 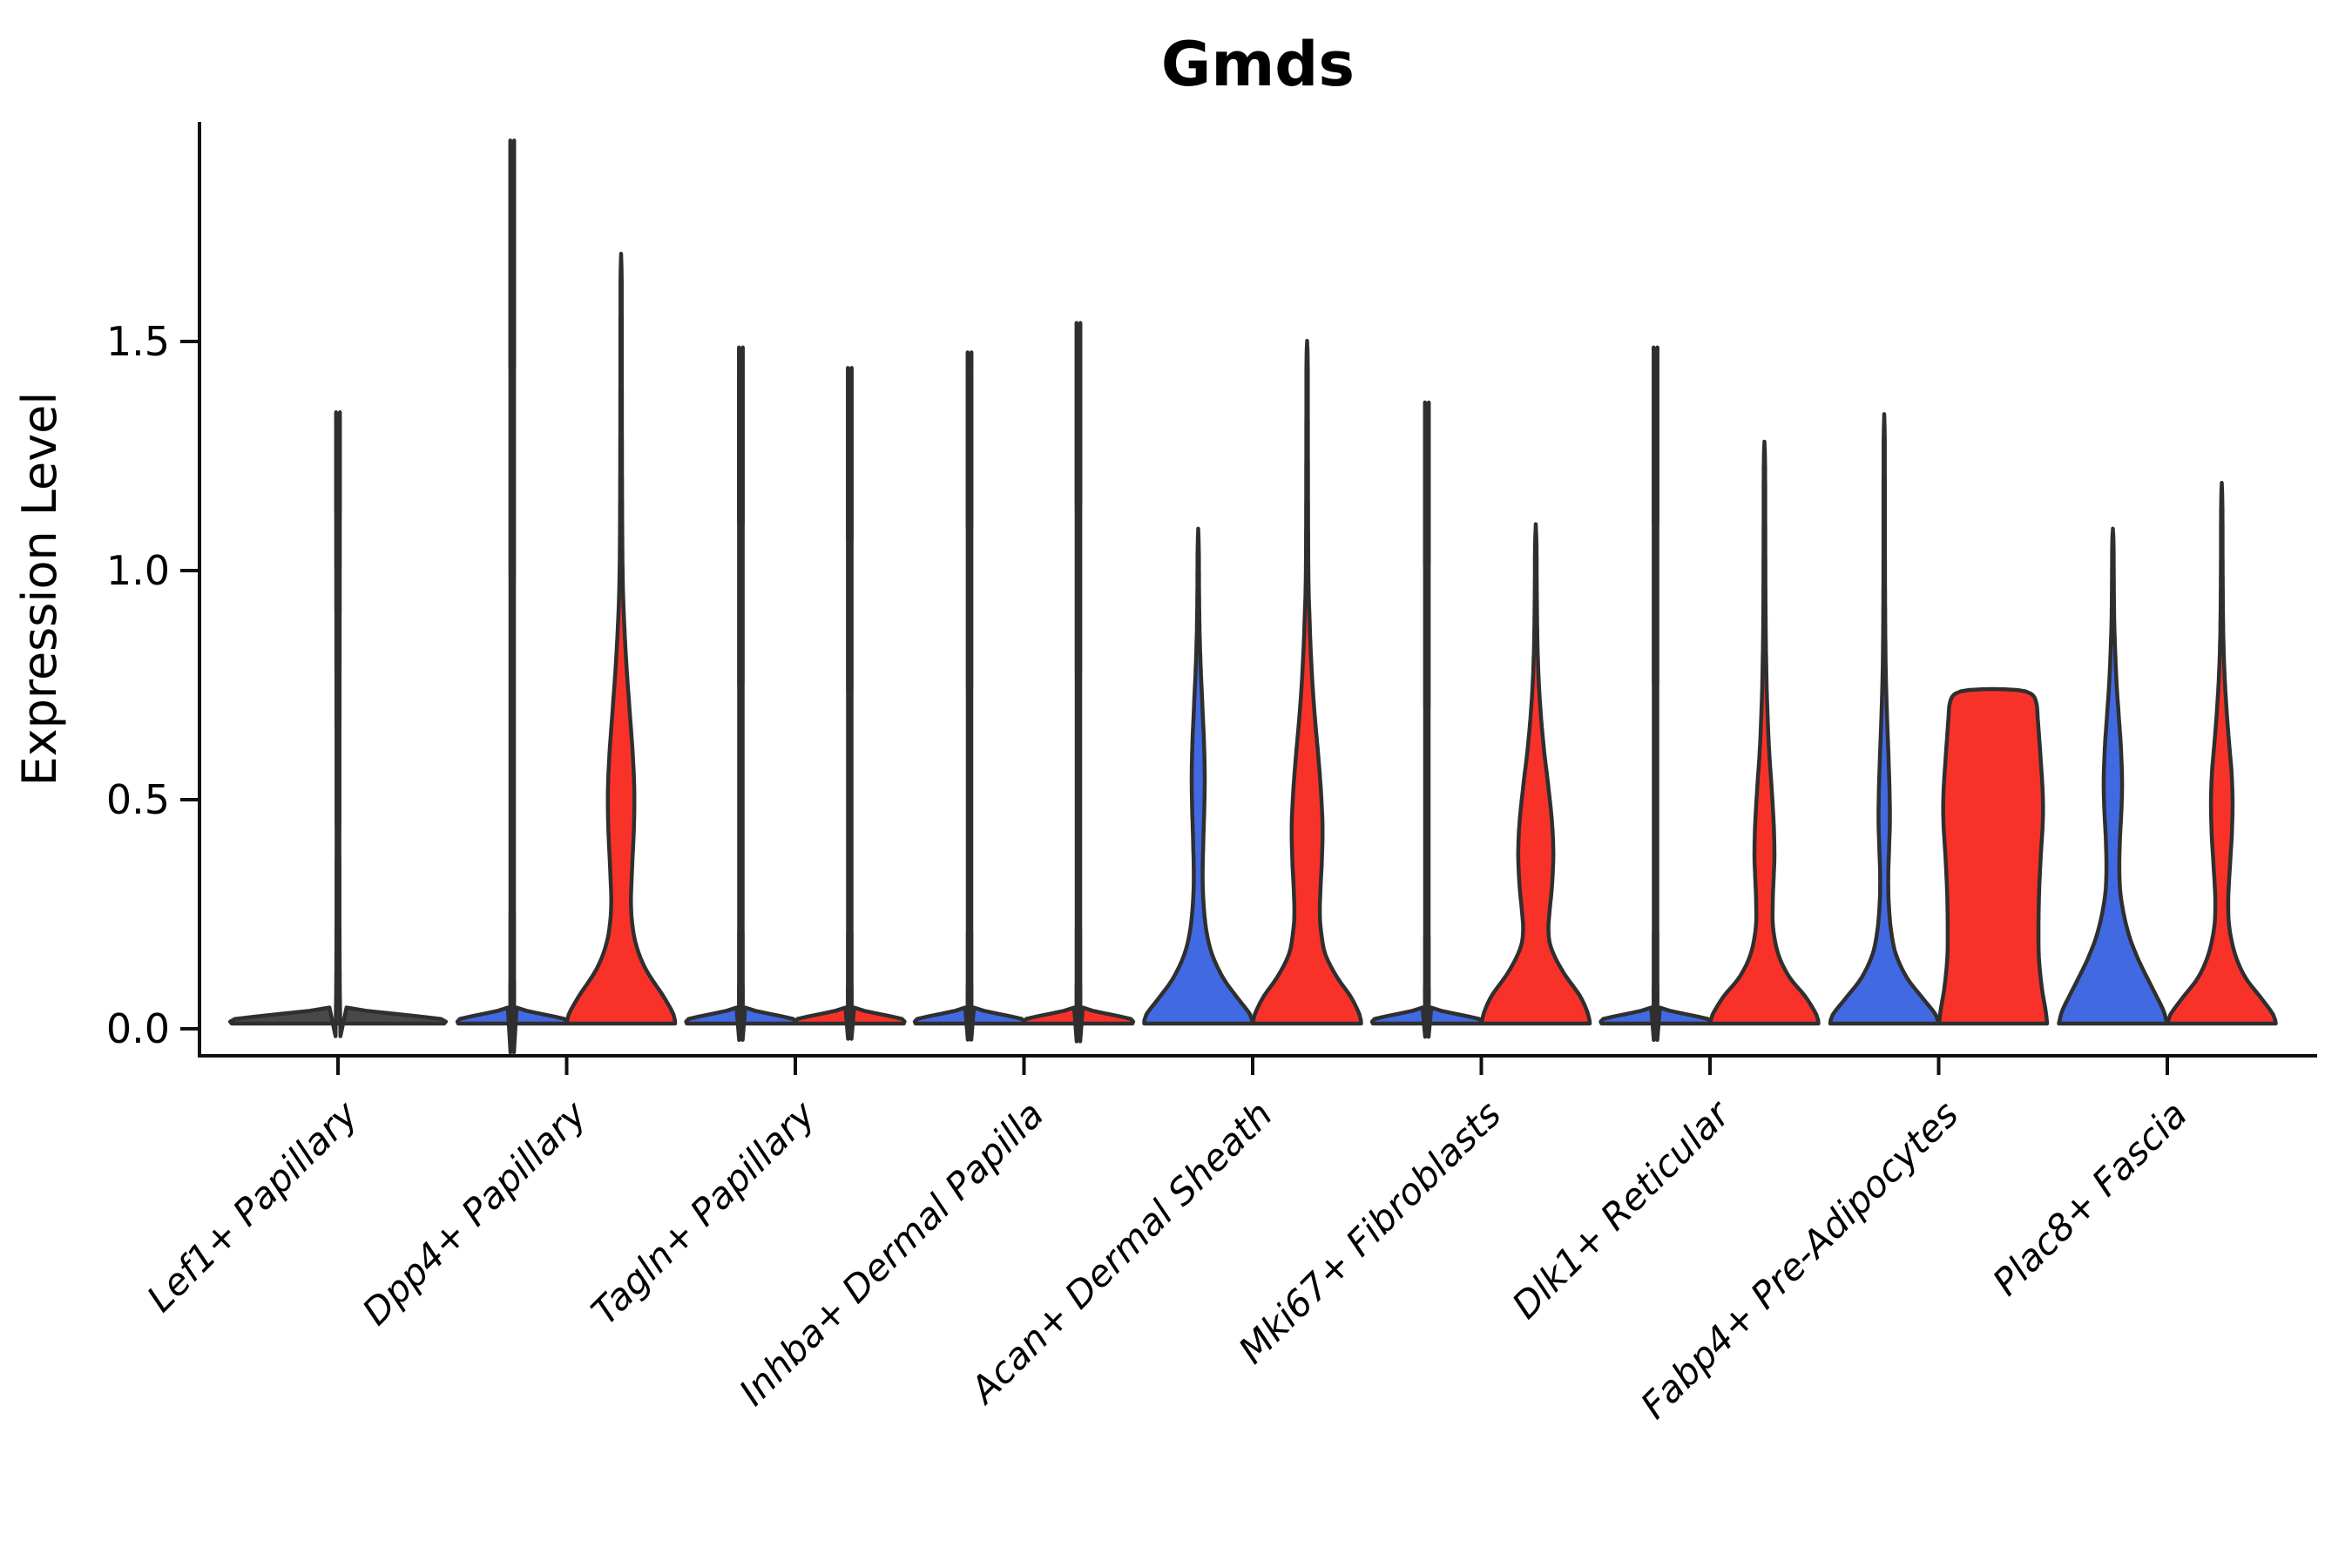 I want to click on violin-dpp4-papillary-left, so click(x=512, y=597).